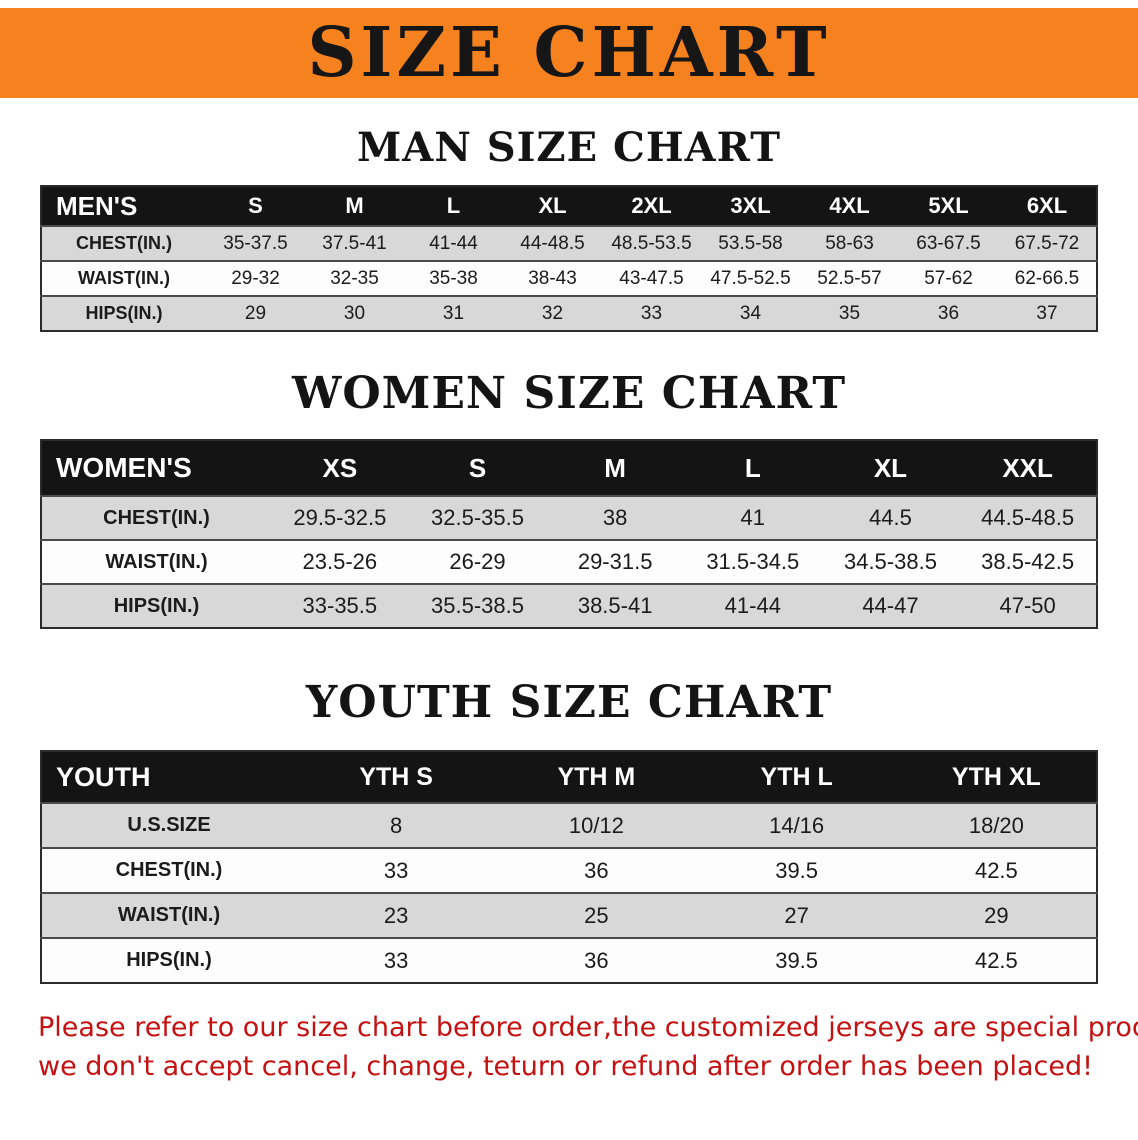 This screenshot has width=1138, height=1140. Describe the element at coordinates (750, 278) in the screenshot. I see `table-cell: 47.5-52.5` at that location.